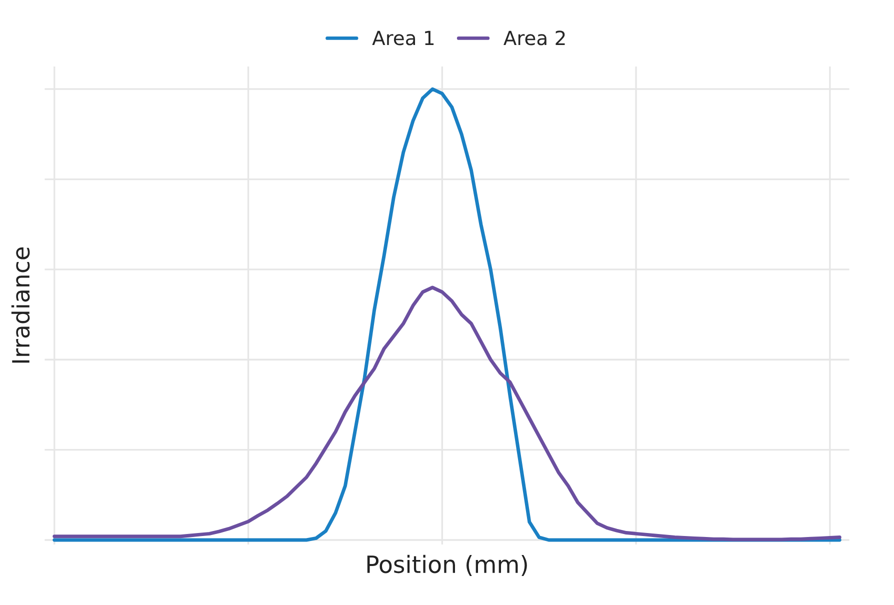 This screenshot has height=605, width=894. I want to click on x-axis-title: Position (mm), so click(447, 565).